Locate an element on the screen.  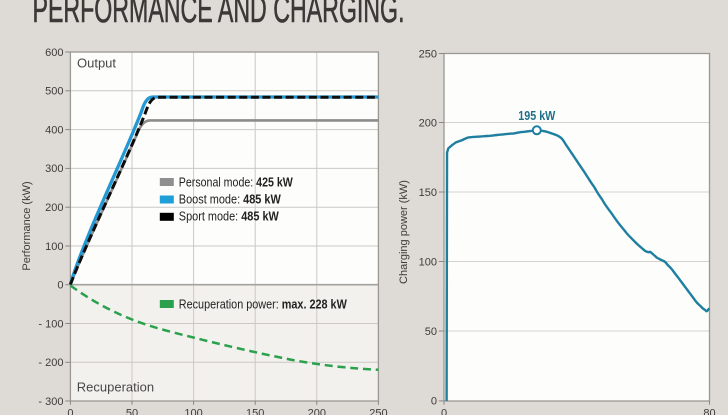
svg-text: Output is located at coordinates (96, 62).